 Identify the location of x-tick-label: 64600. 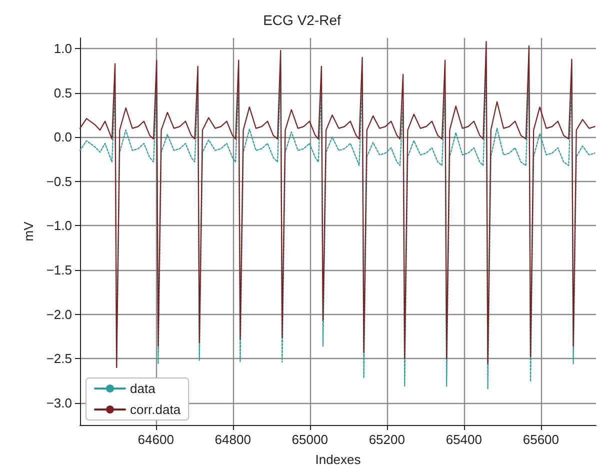
(156, 439).